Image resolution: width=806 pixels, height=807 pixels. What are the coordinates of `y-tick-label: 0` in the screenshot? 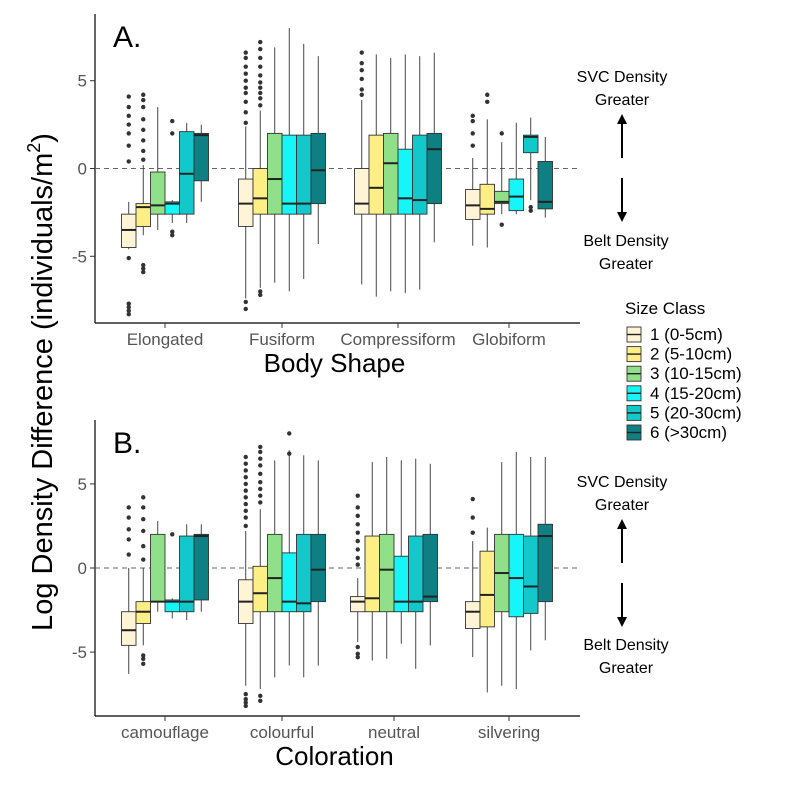 It's located at (82, 169).